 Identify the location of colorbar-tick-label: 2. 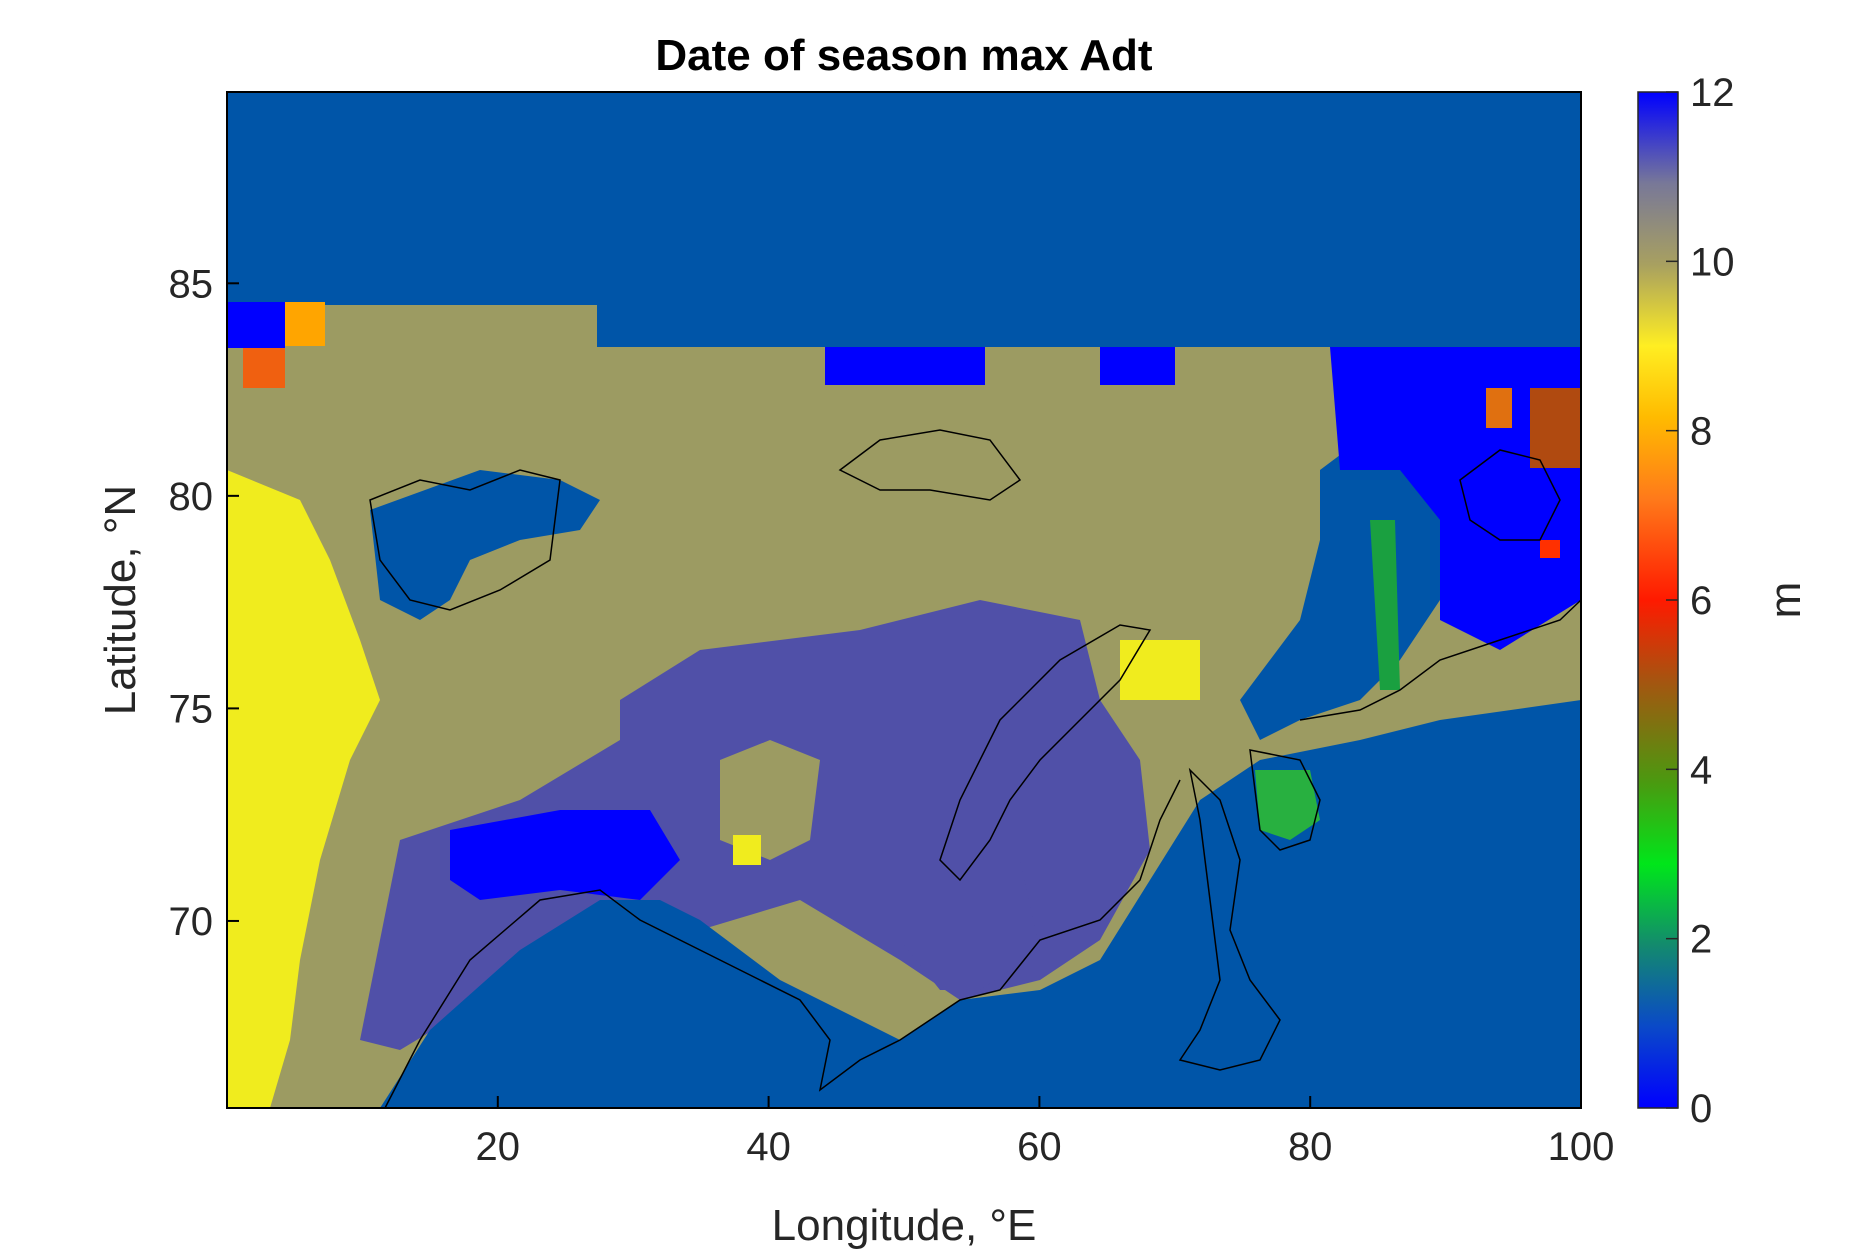
(1701, 940).